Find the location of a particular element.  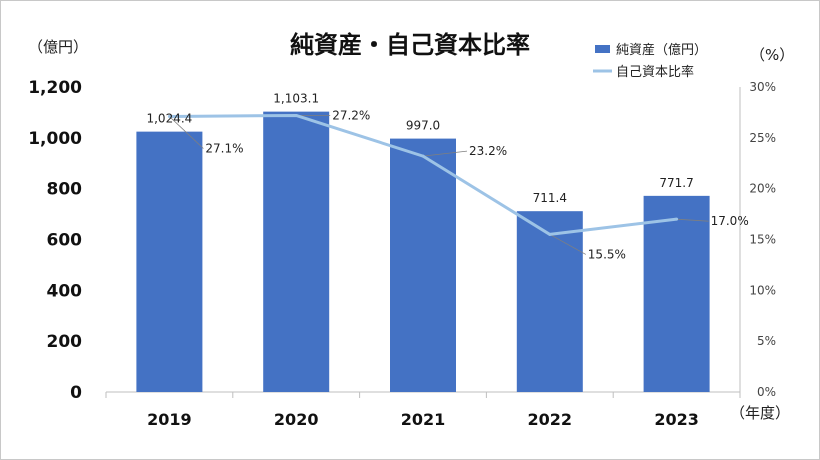

y-left-tick-label: 1,000 is located at coordinates (55, 139).